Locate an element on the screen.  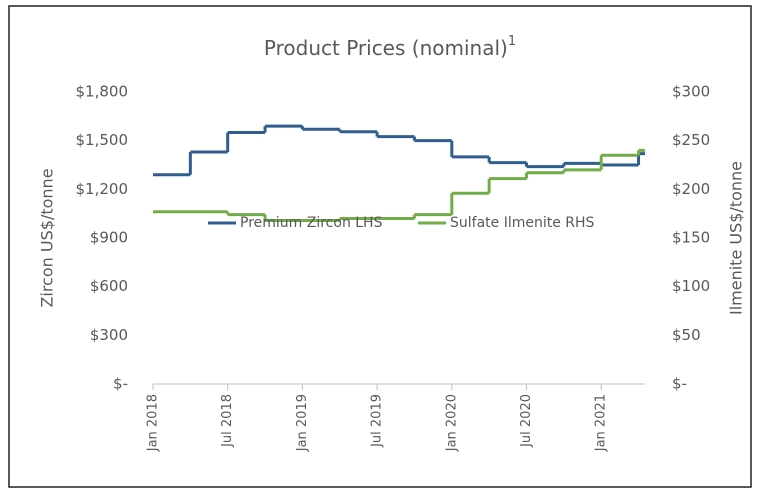
y-tick-label: $1,500 is located at coordinates (102, 140).